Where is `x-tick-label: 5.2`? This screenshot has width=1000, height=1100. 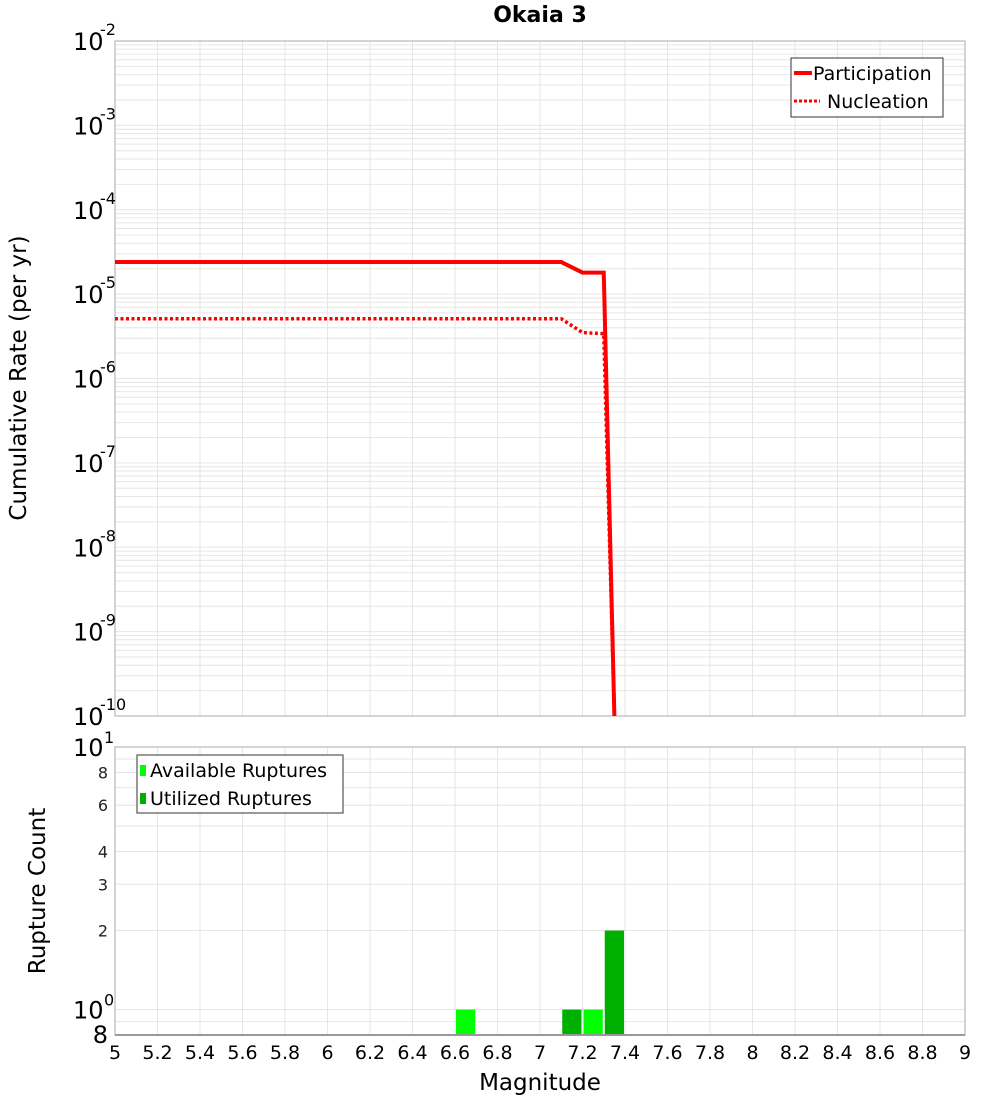
x-tick-label: 5.2 is located at coordinates (157, 1053).